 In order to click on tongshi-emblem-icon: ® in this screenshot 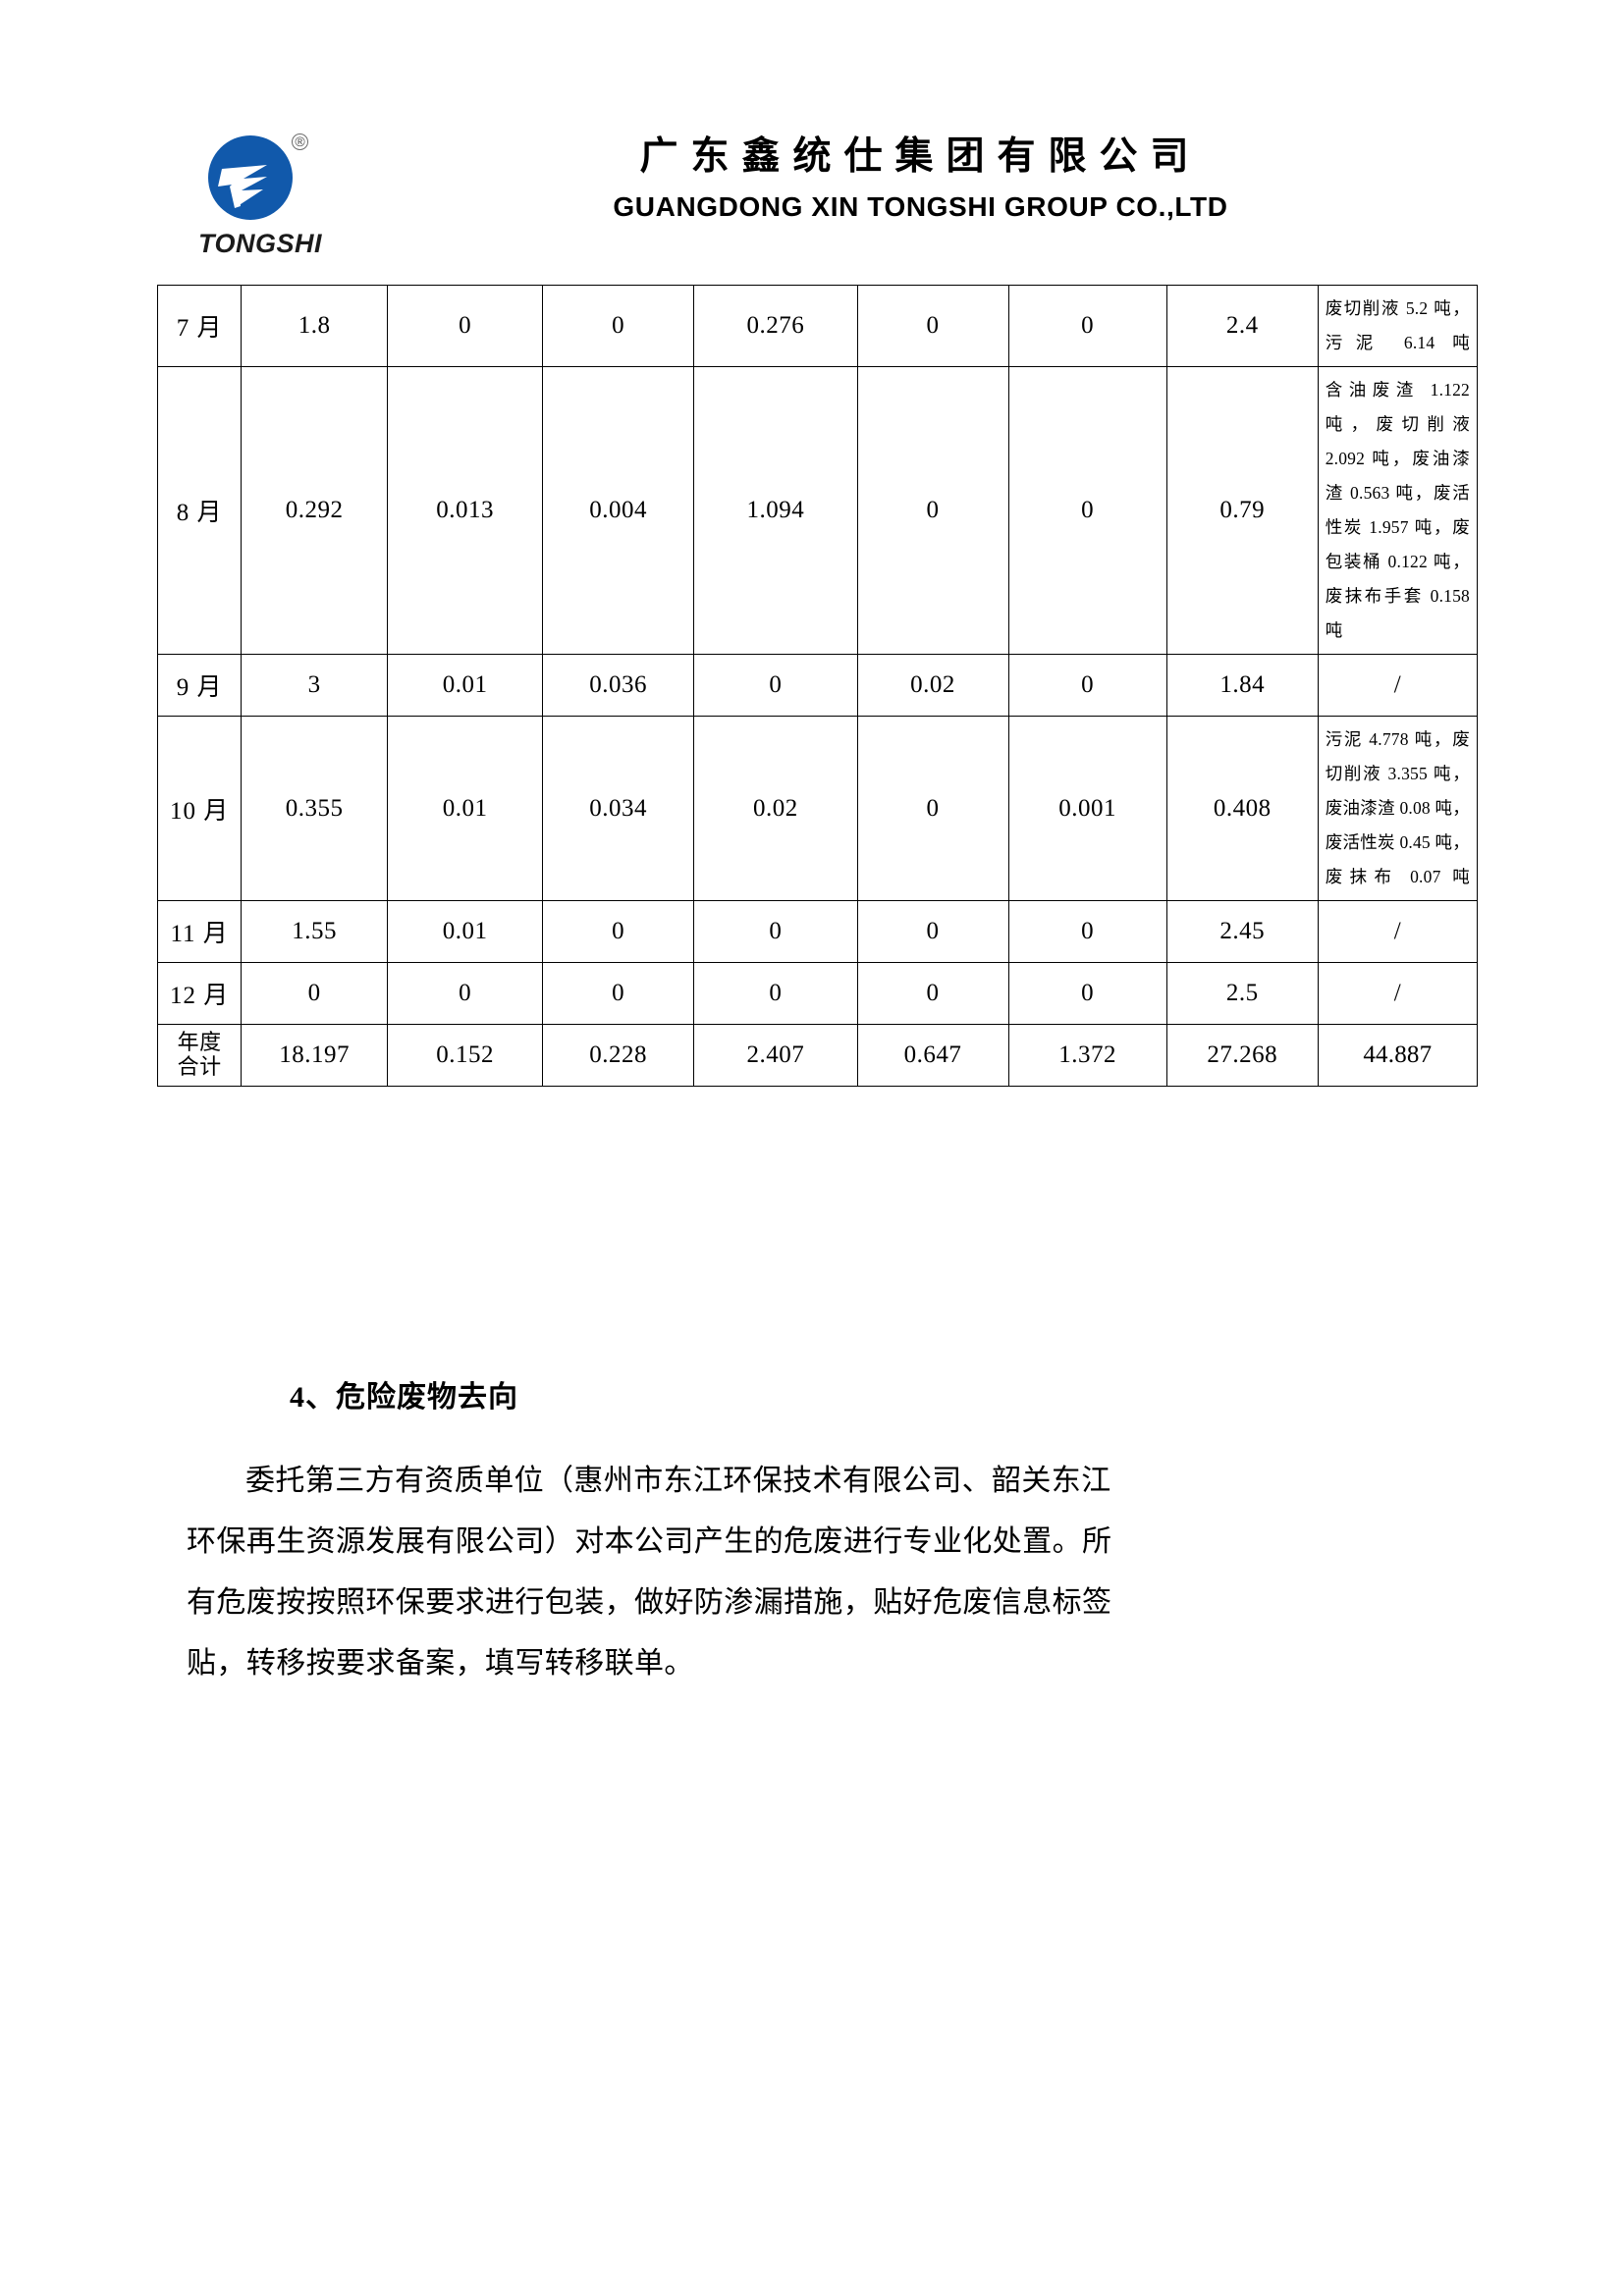, I will do `click(260, 179)`.